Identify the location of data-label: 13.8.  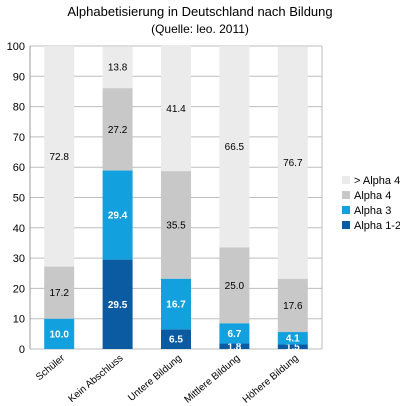
(118, 68).